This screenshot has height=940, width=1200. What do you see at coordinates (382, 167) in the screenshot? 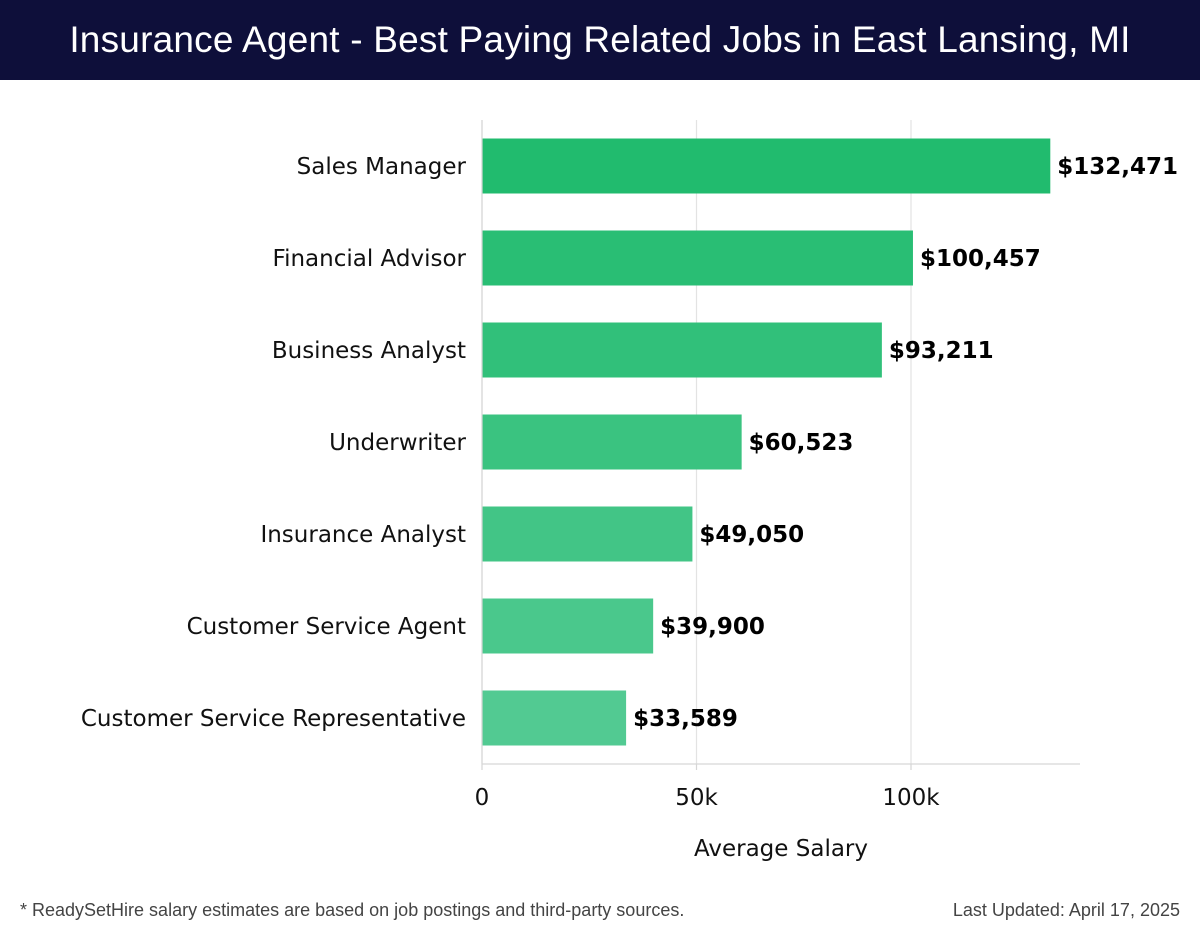
I see `category-label: Sales Manager` at bounding box center [382, 167].